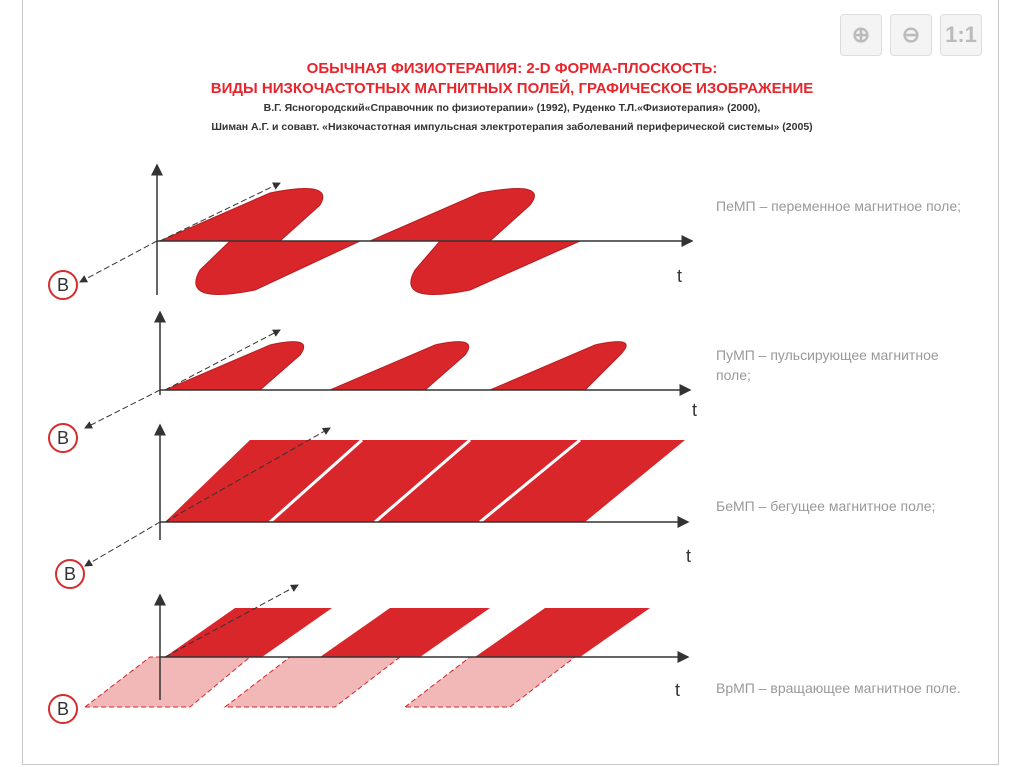 The width and height of the screenshot is (1024, 767). What do you see at coordinates (838, 688) in the screenshot?
I see `panel-label: ВрМП – вращающее магнитное поле.` at bounding box center [838, 688].